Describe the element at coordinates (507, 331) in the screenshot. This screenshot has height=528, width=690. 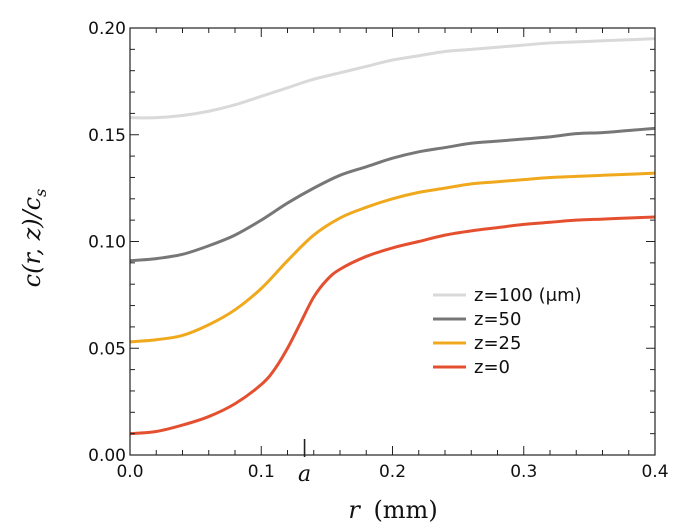
I see `legend: z=100 (μm) z=50 z=25 z=0` at that location.